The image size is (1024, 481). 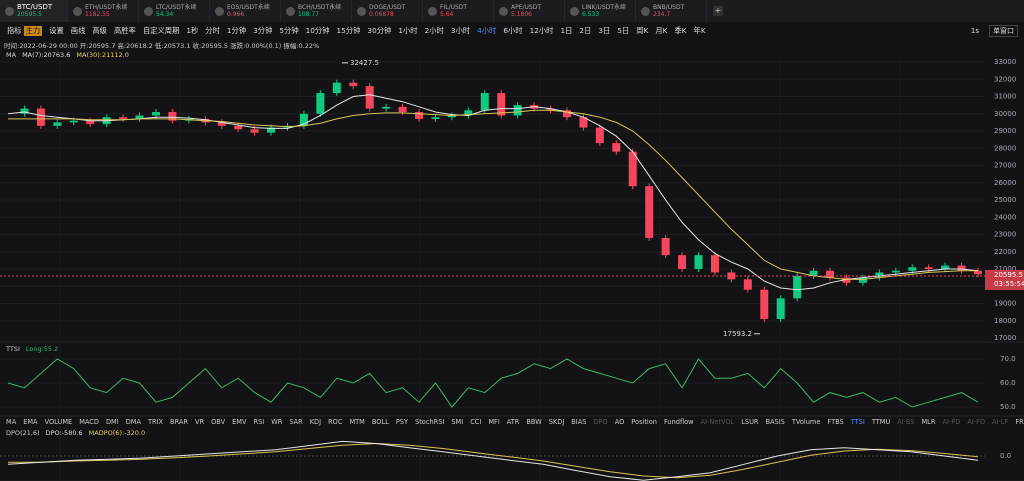 I want to click on indicator: MTM, so click(x=357, y=422).